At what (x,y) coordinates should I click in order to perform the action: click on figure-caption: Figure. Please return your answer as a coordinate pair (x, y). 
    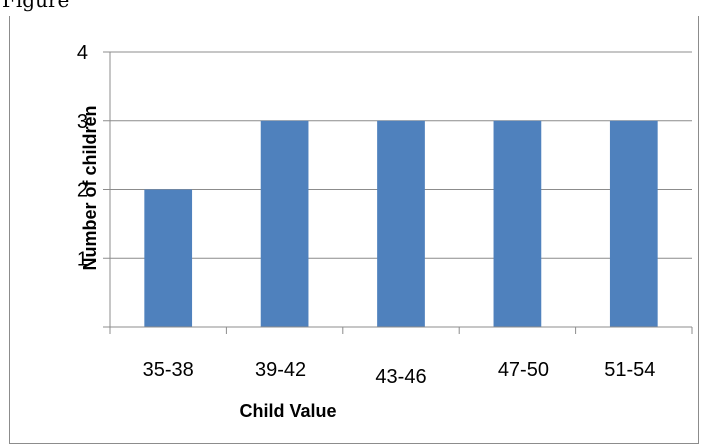
    Looking at the image, I should click on (351, 8).